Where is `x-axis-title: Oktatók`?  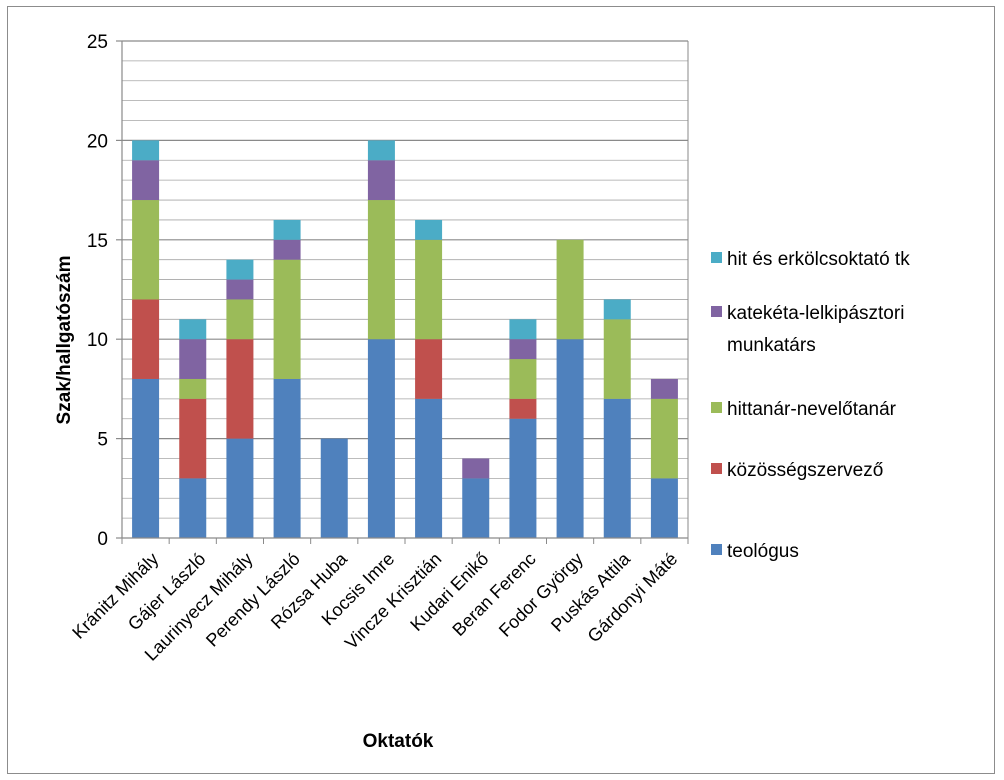 x-axis-title: Oktatók is located at coordinates (398, 741).